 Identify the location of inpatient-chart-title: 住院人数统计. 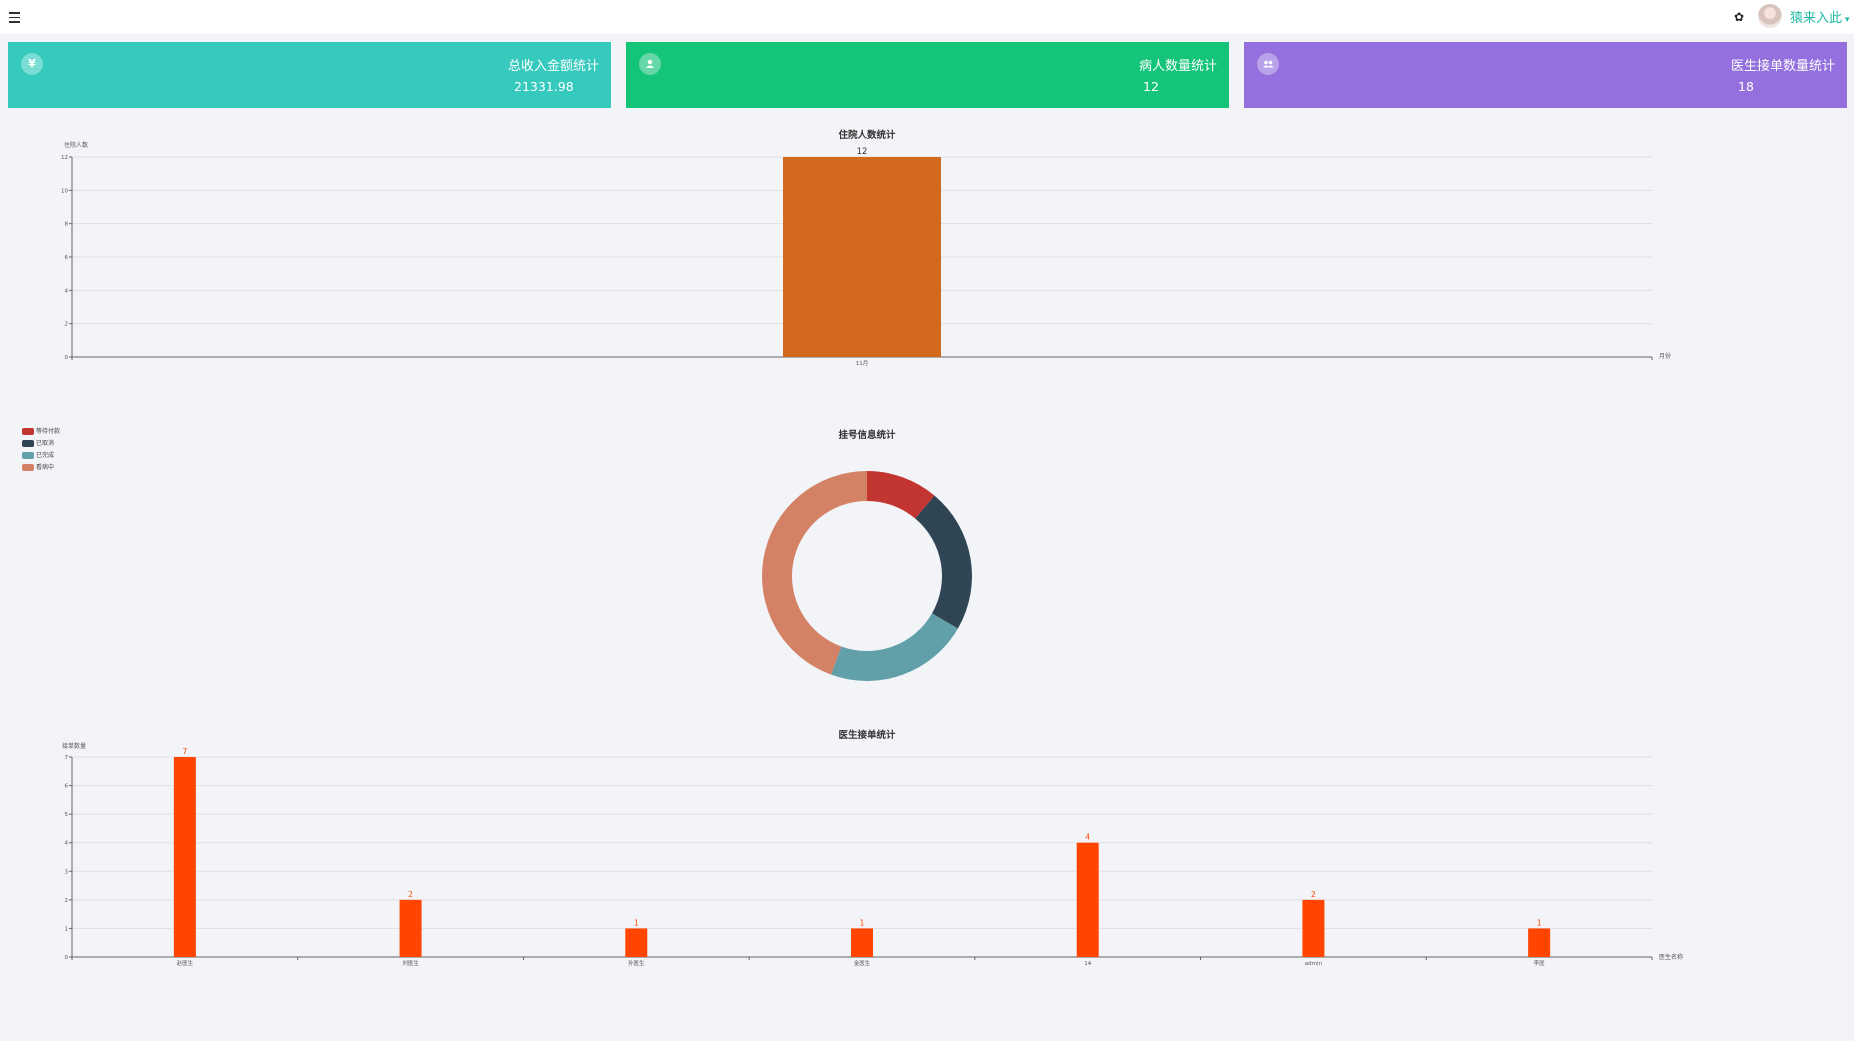
(867, 135).